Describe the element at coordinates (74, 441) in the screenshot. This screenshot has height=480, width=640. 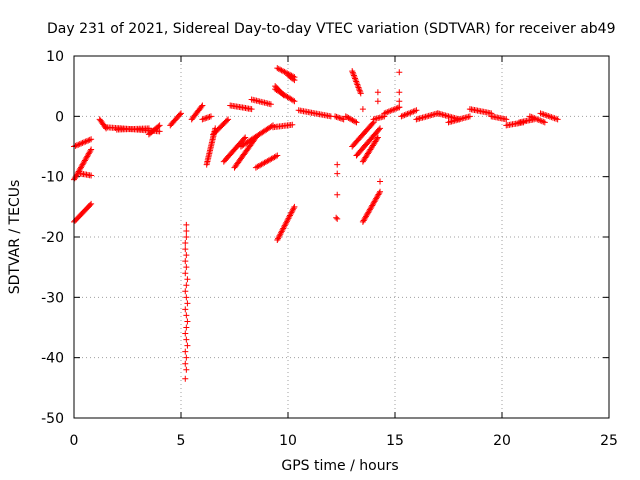
I see `x-tick-label: 0` at that location.